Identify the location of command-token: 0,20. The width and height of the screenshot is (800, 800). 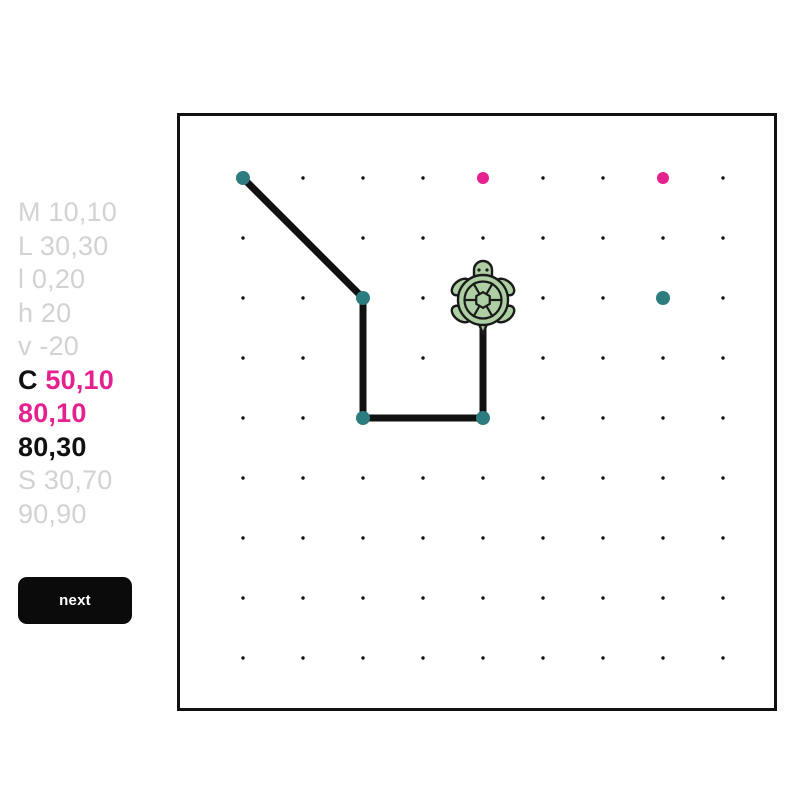
(55, 279).